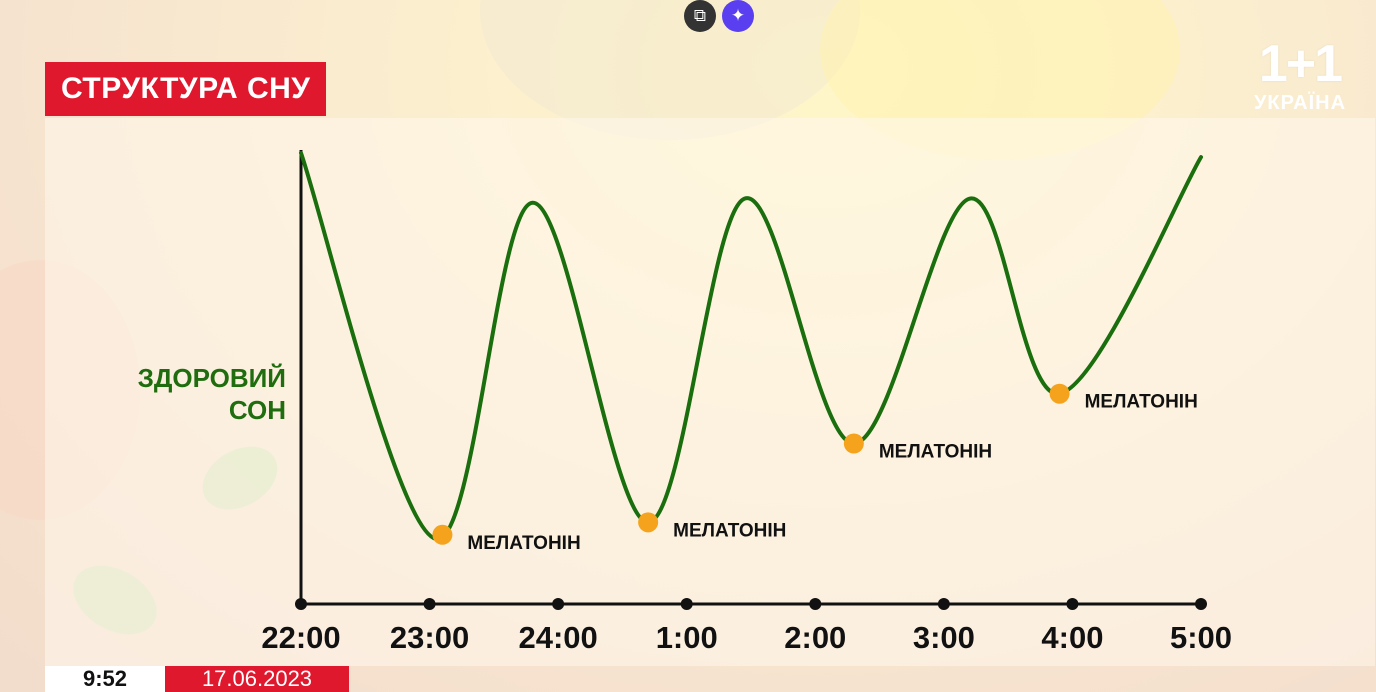 Image resolution: width=1376 pixels, height=692 pixels. Describe the element at coordinates (211, 394) in the screenshot. I see `y-axis-label: ЗДОРОВИЙ СОН` at that location.